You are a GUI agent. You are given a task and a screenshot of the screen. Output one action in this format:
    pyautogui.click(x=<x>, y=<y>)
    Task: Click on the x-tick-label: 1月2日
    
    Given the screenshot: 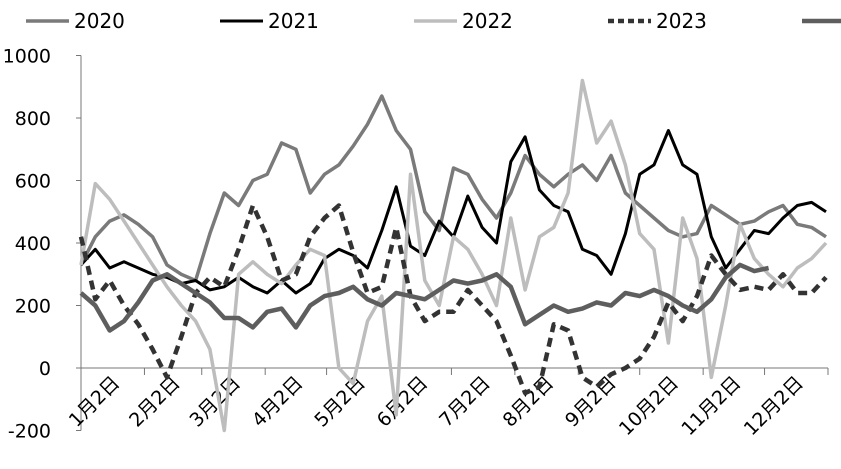 What is the action you would take?
    pyautogui.click(x=95, y=402)
    